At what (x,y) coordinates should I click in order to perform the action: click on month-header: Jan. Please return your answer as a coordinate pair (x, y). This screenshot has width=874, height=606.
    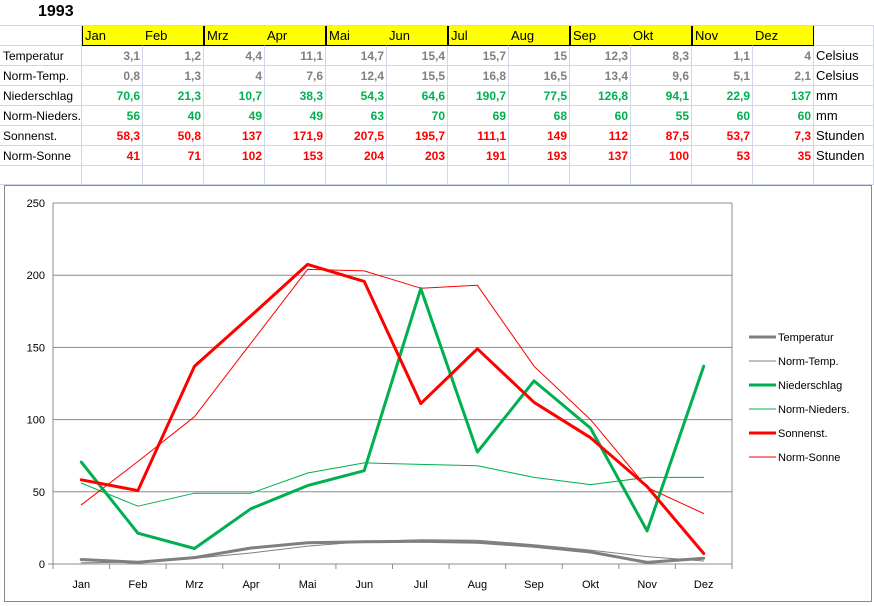
    Looking at the image, I should click on (112, 36).